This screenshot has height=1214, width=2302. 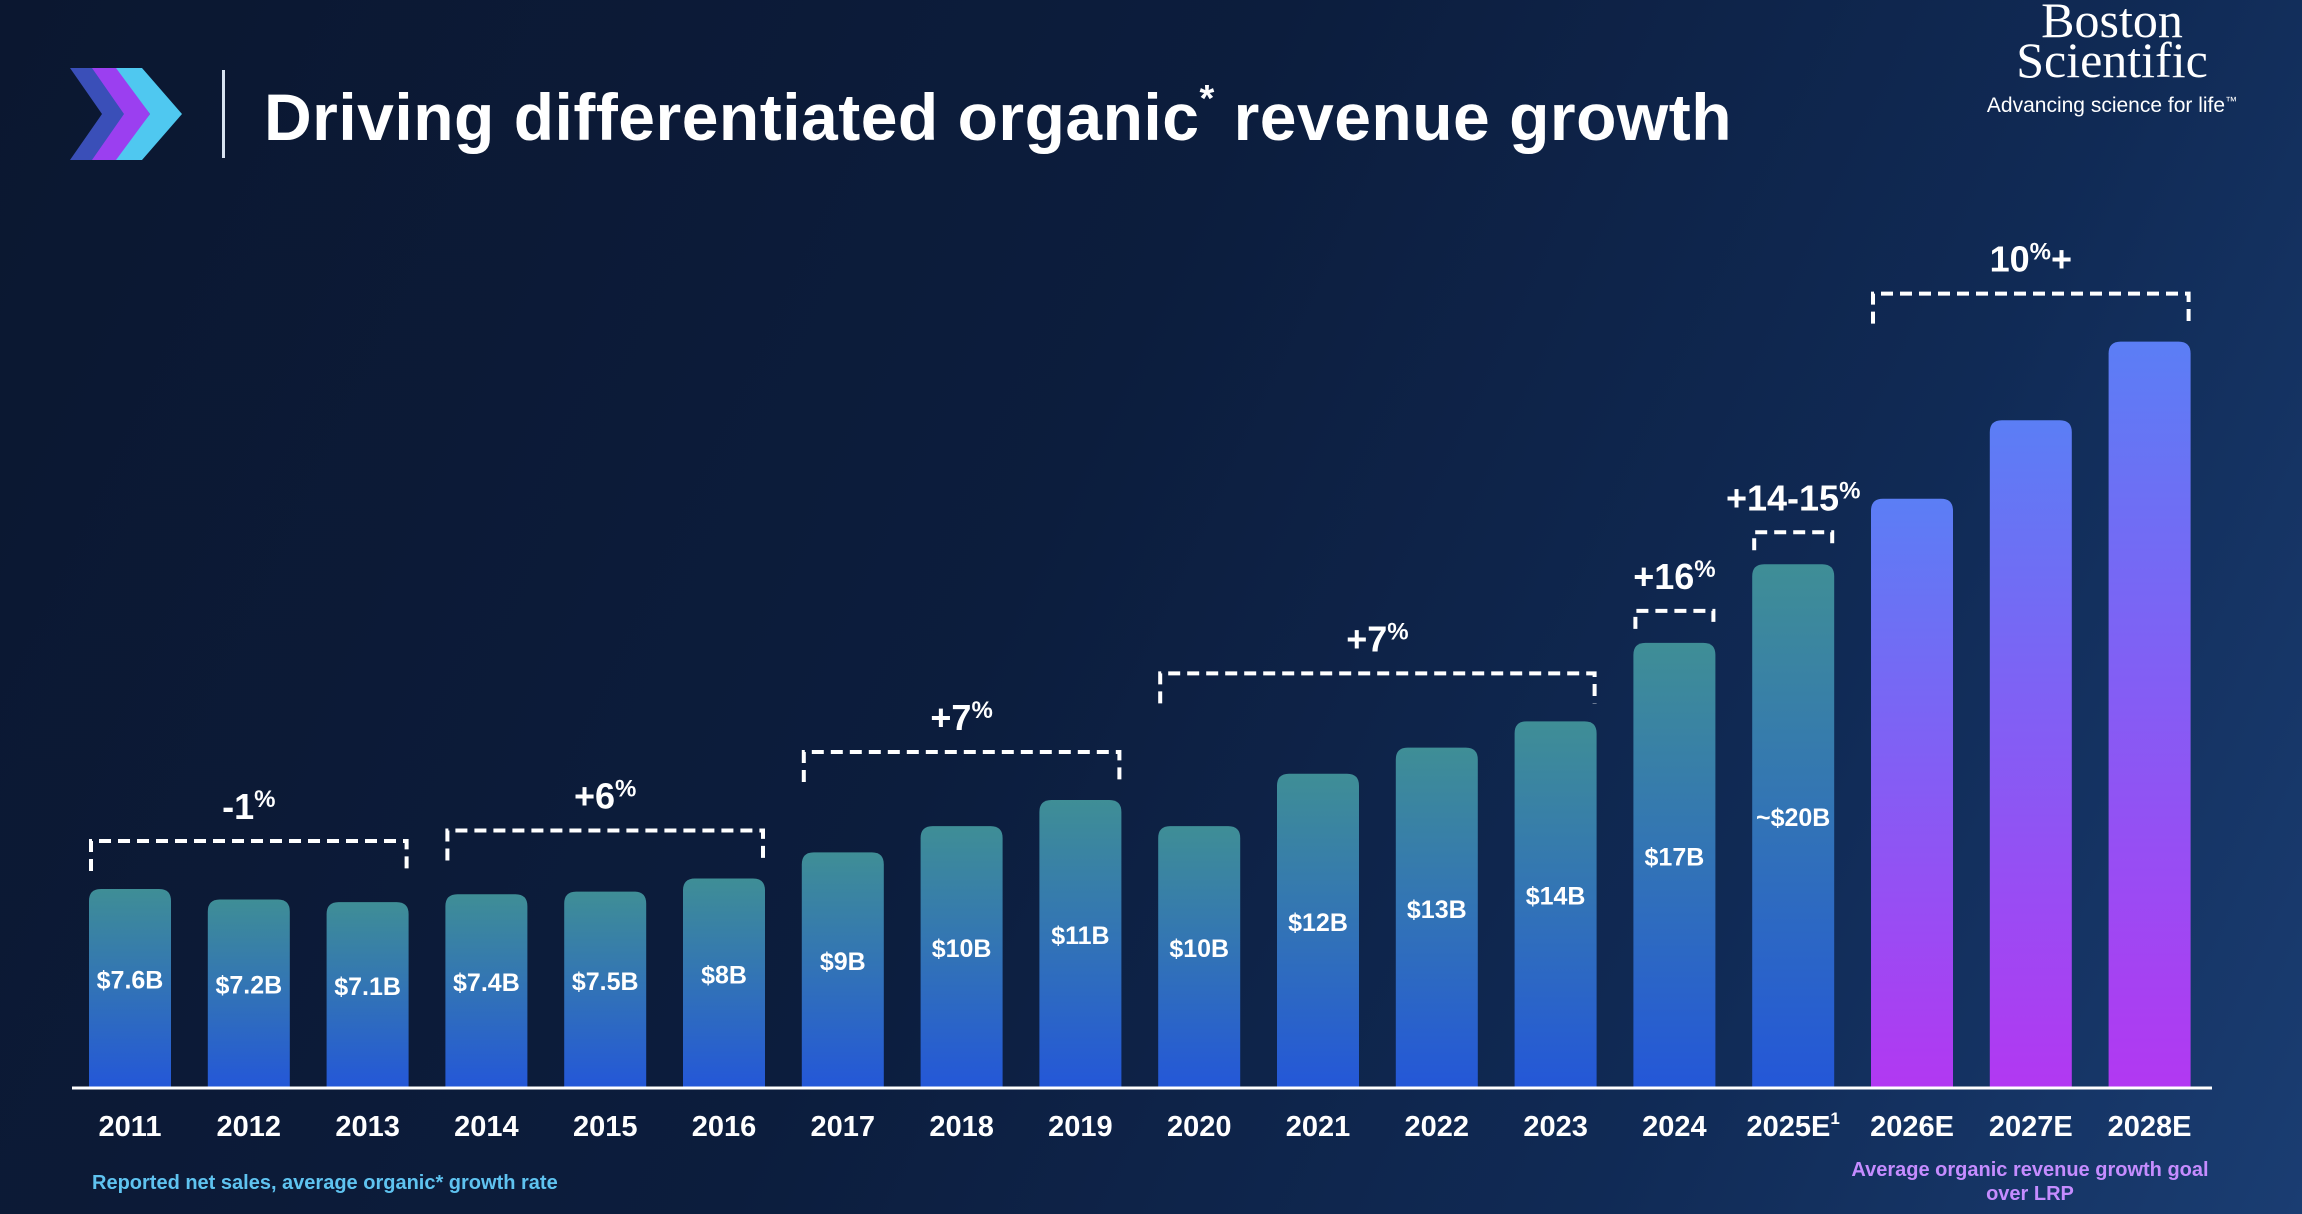 What do you see at coordinates (1556, 897) in the screenshot?
I see `bar-value-label-2023: $14B` at bounding box center [1556, 897].